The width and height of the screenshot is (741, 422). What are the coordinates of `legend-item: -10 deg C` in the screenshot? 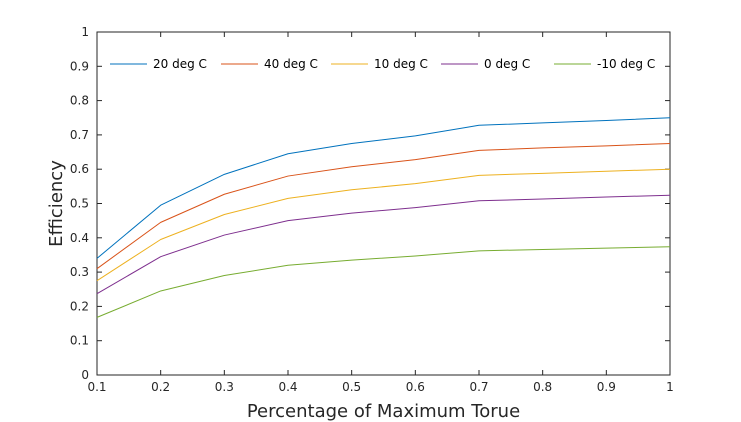 It's located at (604, 64).